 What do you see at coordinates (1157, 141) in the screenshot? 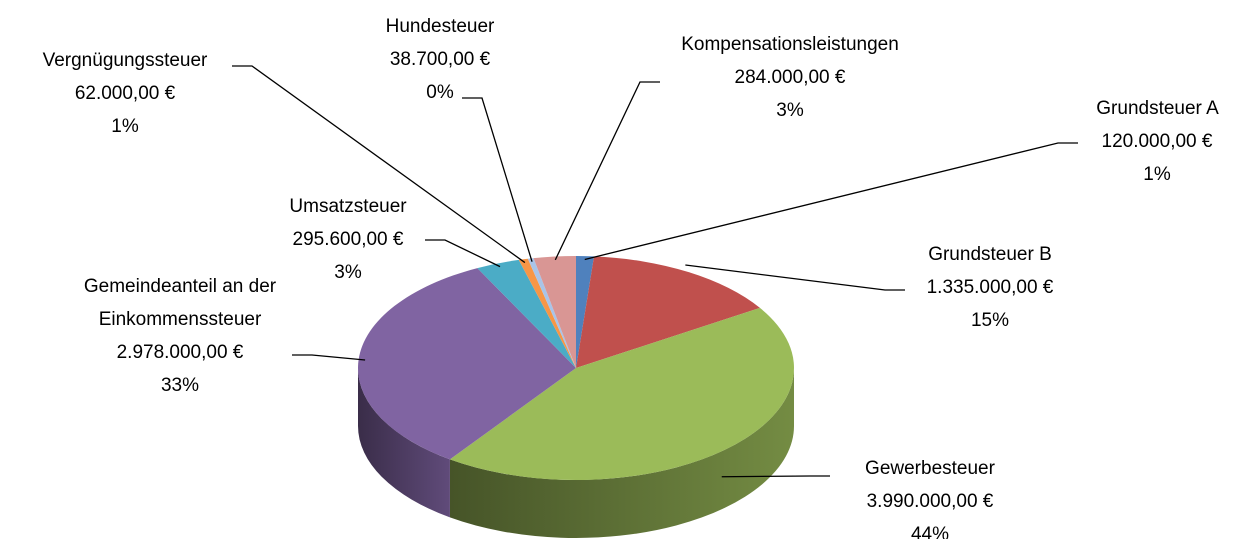
I see `value-label: 120.000,00 €` at bounding box center [1157, 141].